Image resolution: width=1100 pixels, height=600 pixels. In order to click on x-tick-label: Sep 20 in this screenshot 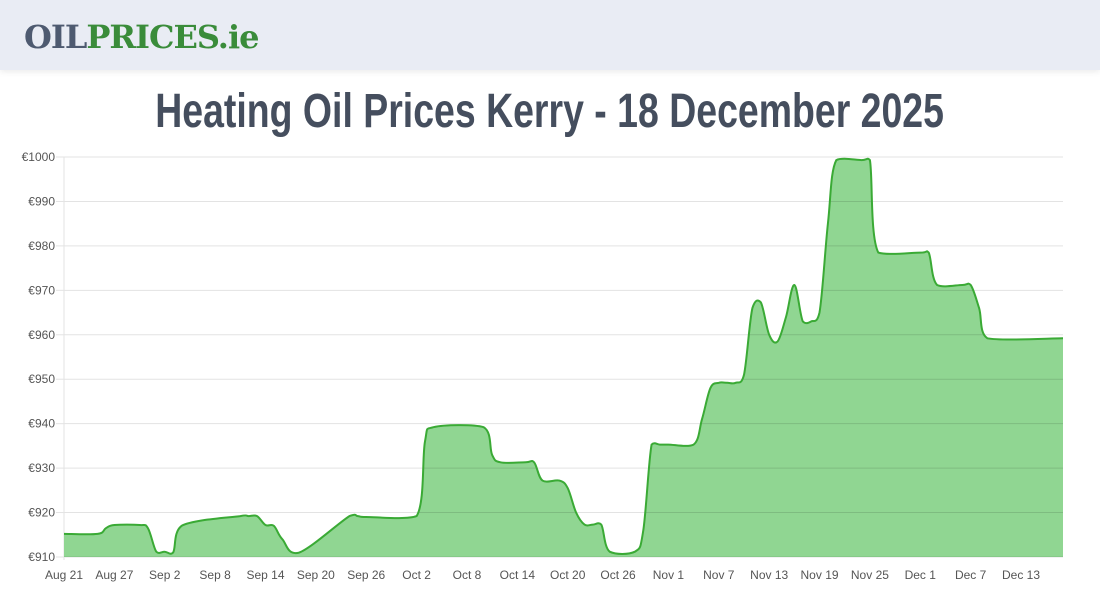, I will do `click(316, 575)`.